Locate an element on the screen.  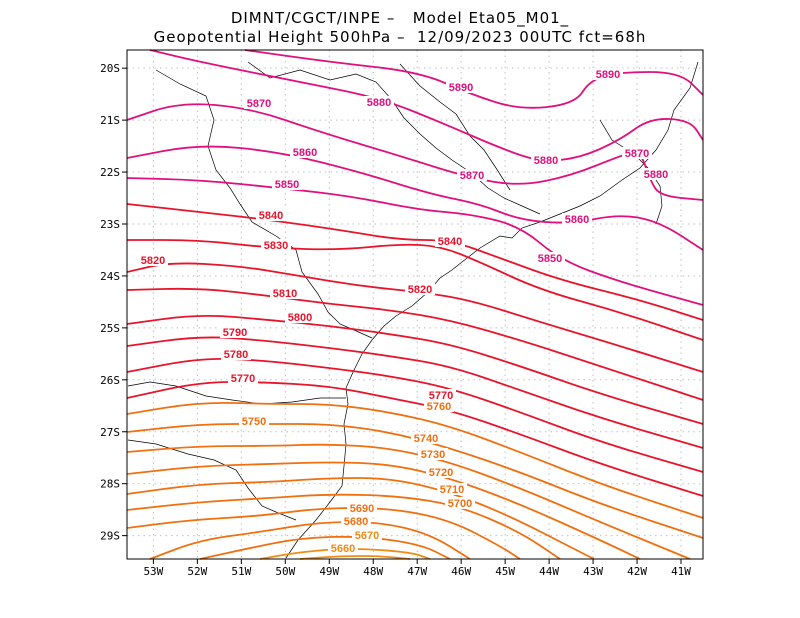
contour-label: 5880 is located at coordinates (546, 161).